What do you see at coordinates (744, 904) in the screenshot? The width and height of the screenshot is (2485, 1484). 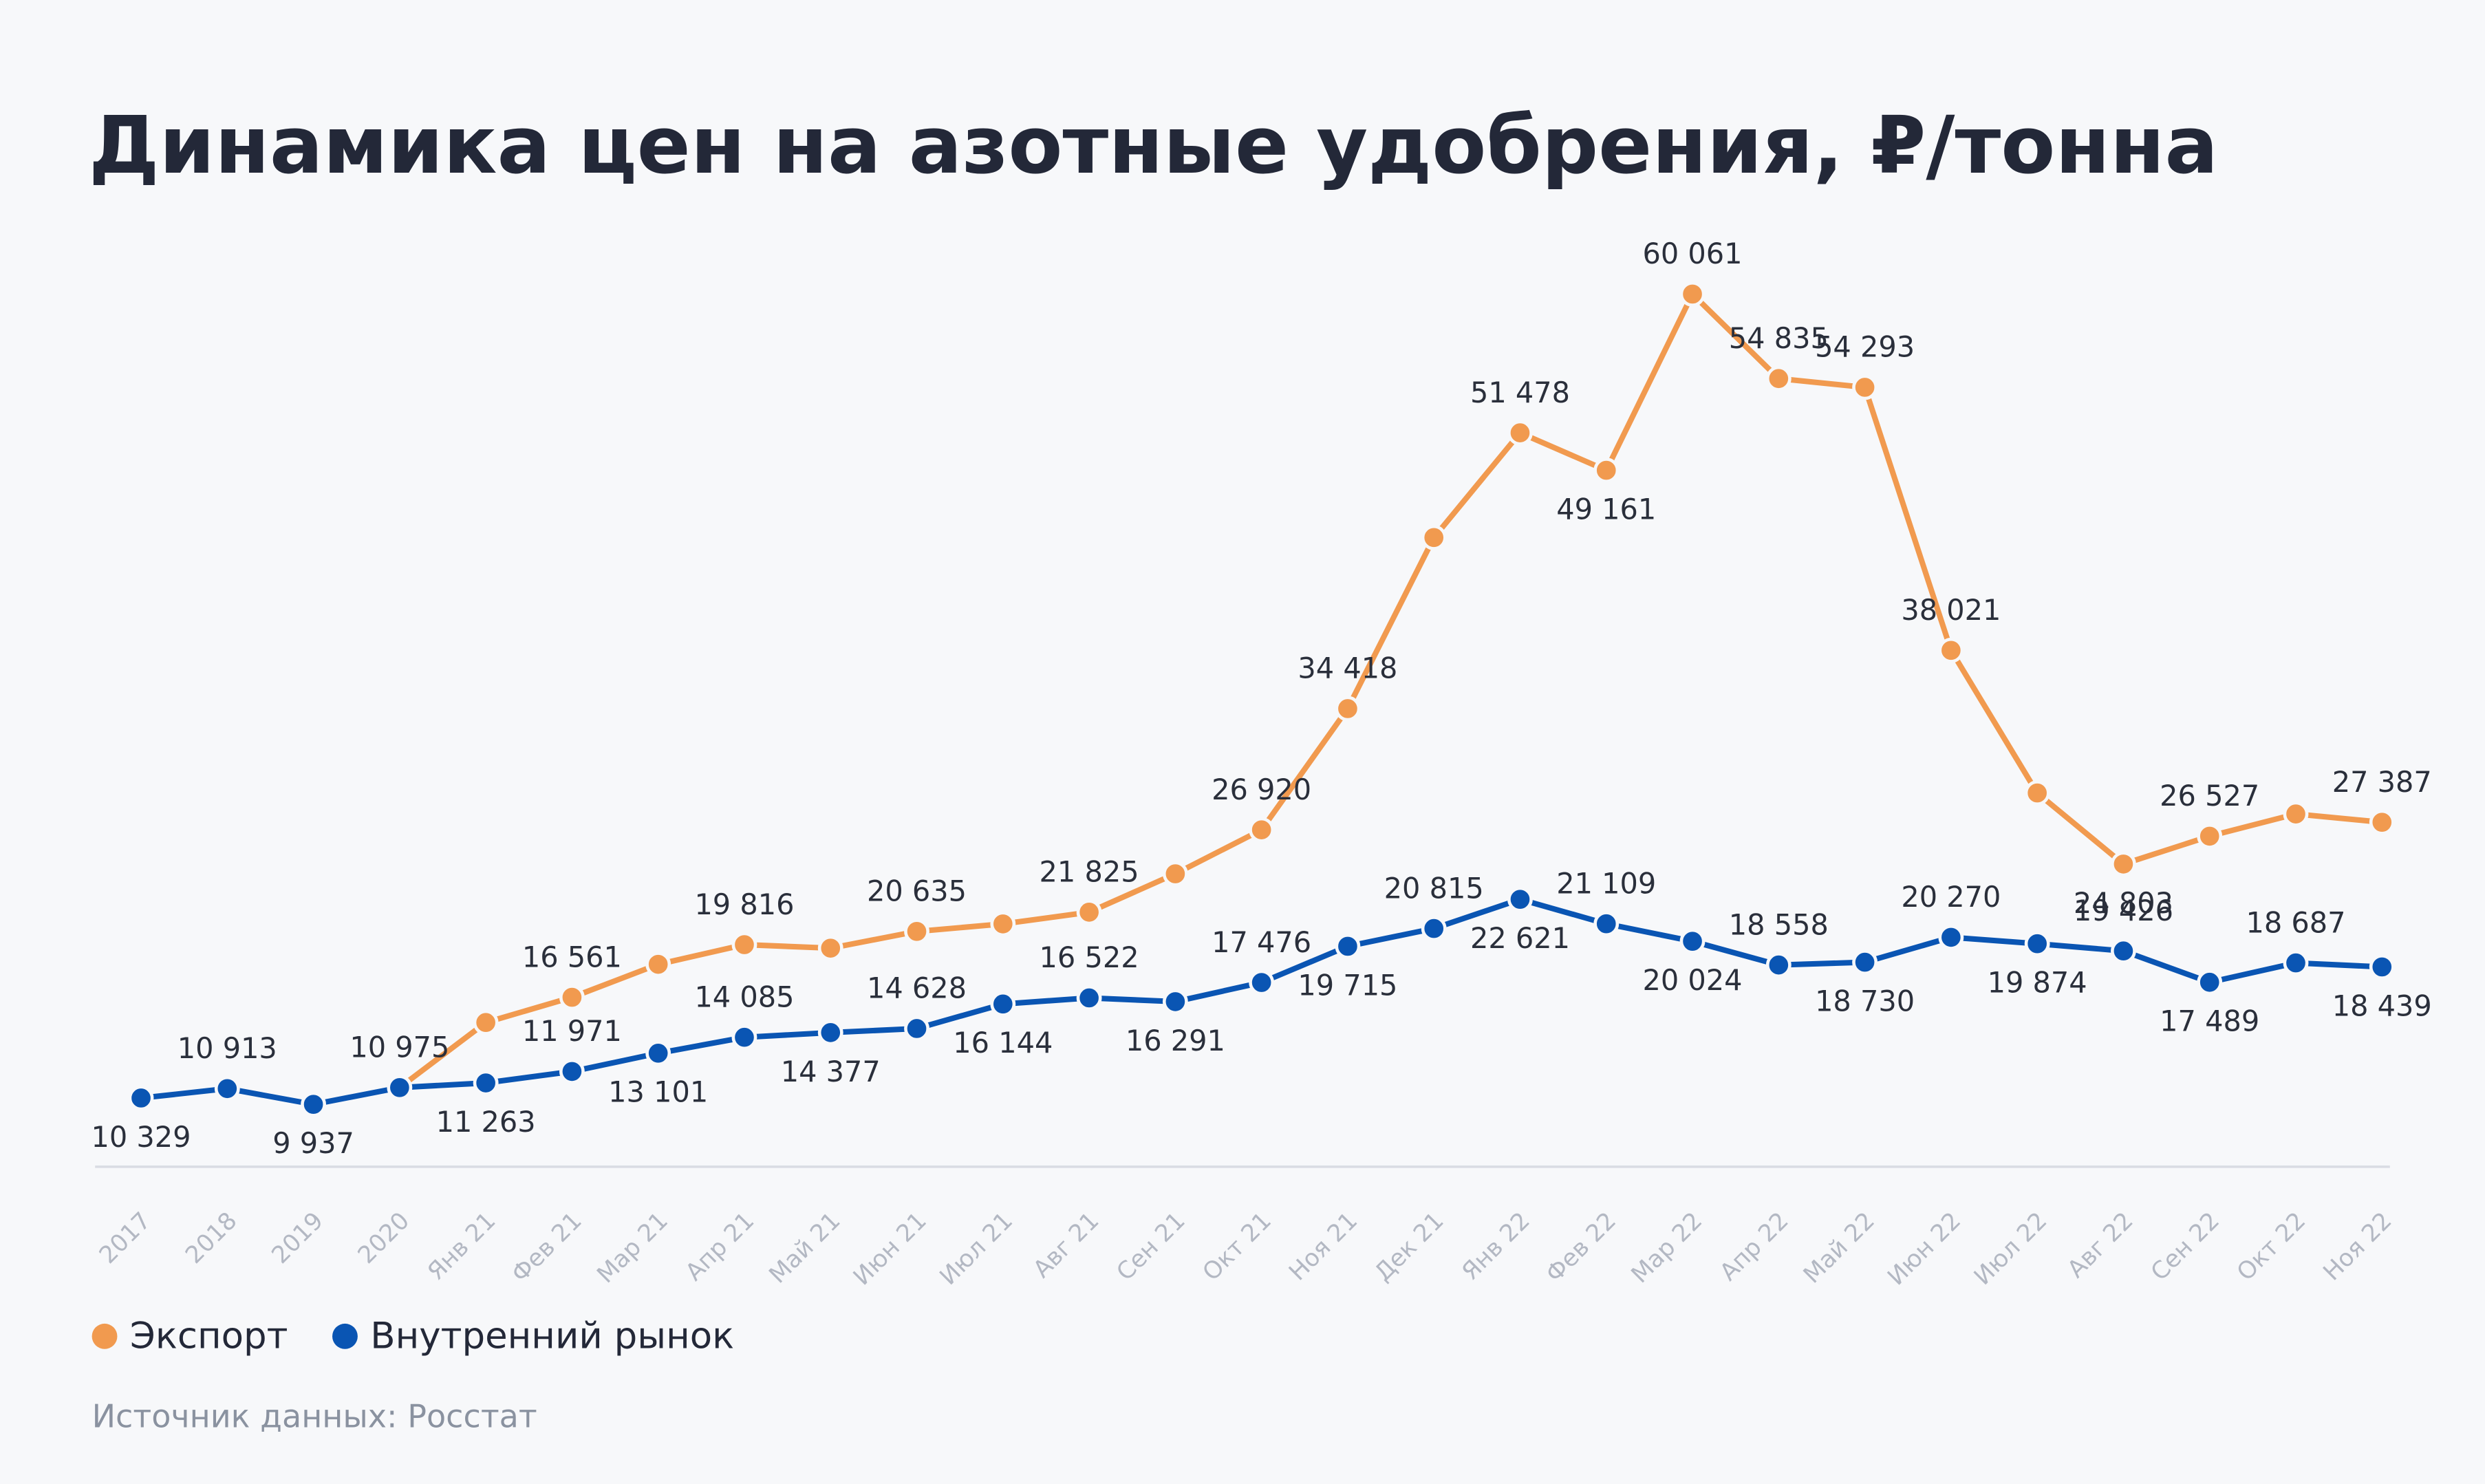 I see `data-label: 19 816` at bounding box center [744, 904].